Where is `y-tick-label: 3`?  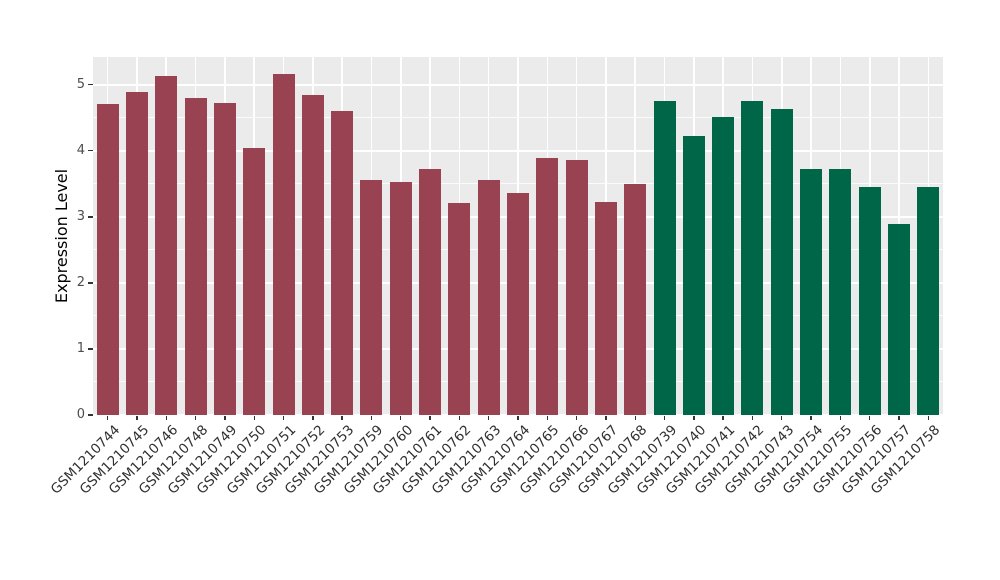
y-tick-label: 3 is located at coordinates (80, 216).